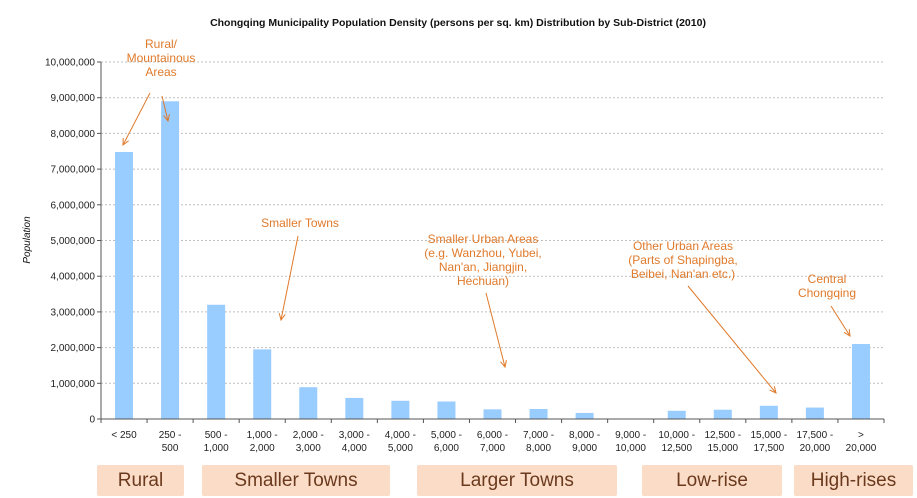 The image size is (917, 498). What do you see at coordinates (300, 223) in the screenshot?
I see `annotation-label: Smaller Towns` at bounding box center [300, 223].